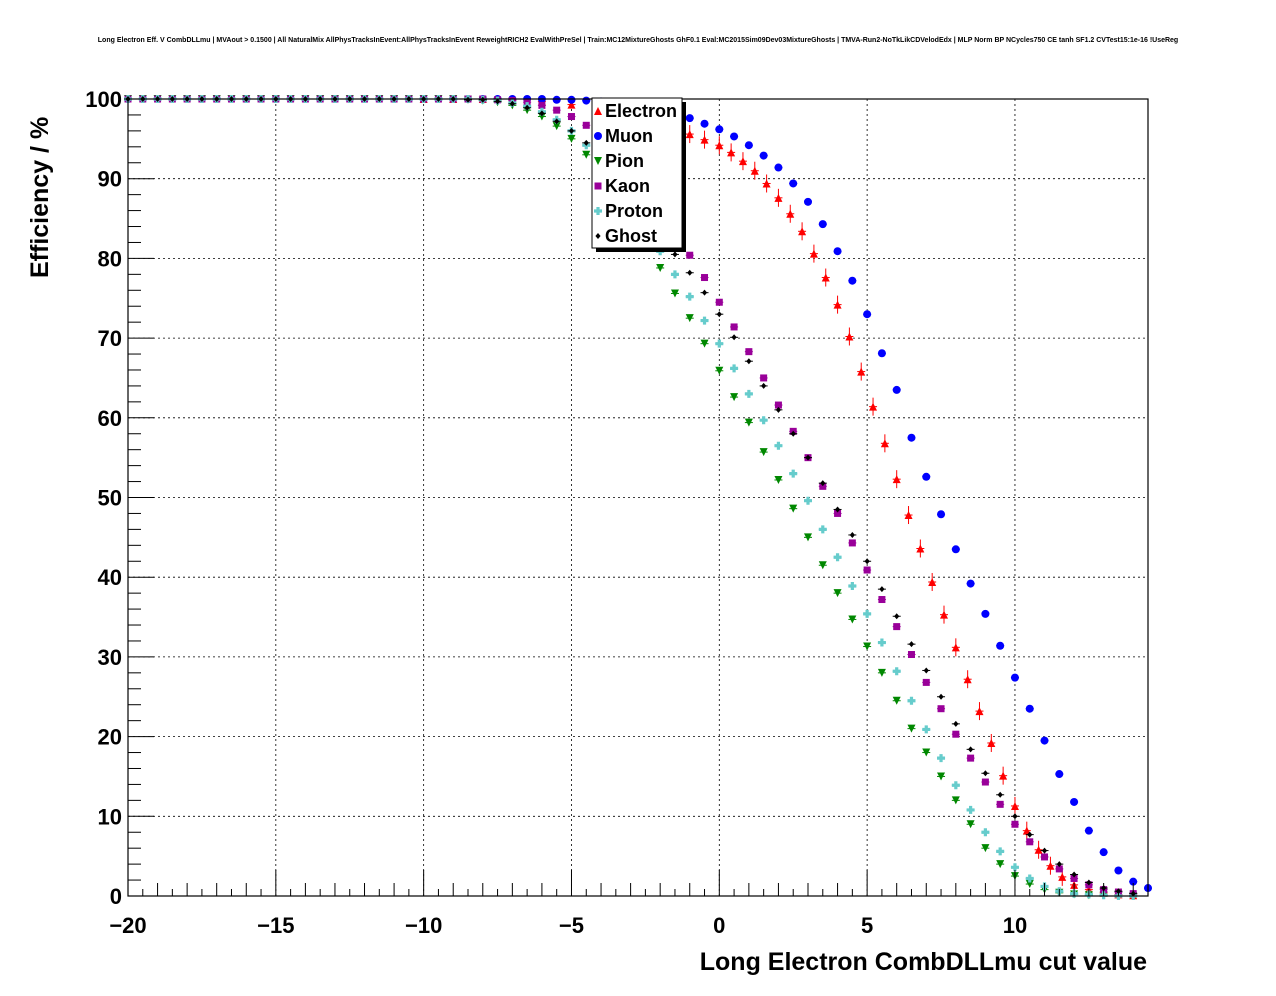  Describe the element at coordinates (103, 99) in the screenshot. I see `y-tick-label: 100` at that location.